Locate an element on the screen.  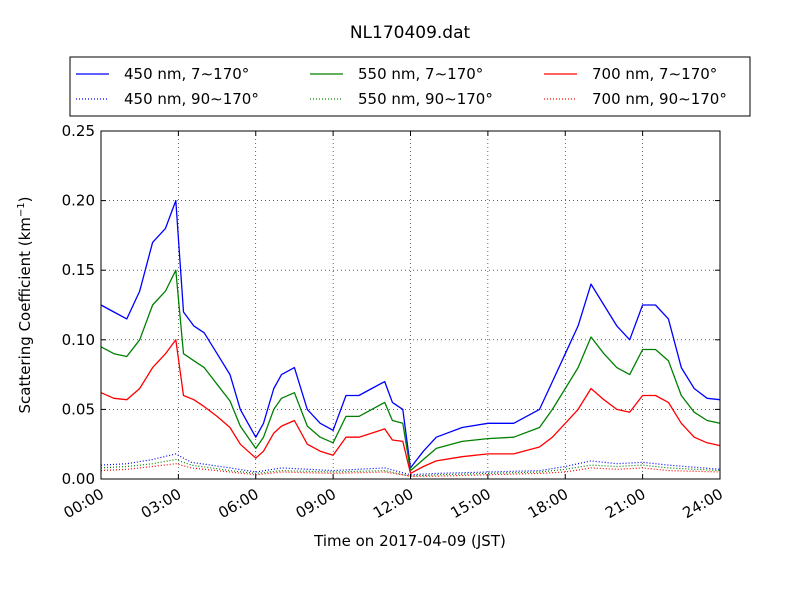
legend-label-1: 450 nm, 7∼170° is located at coordinates (186, 74).